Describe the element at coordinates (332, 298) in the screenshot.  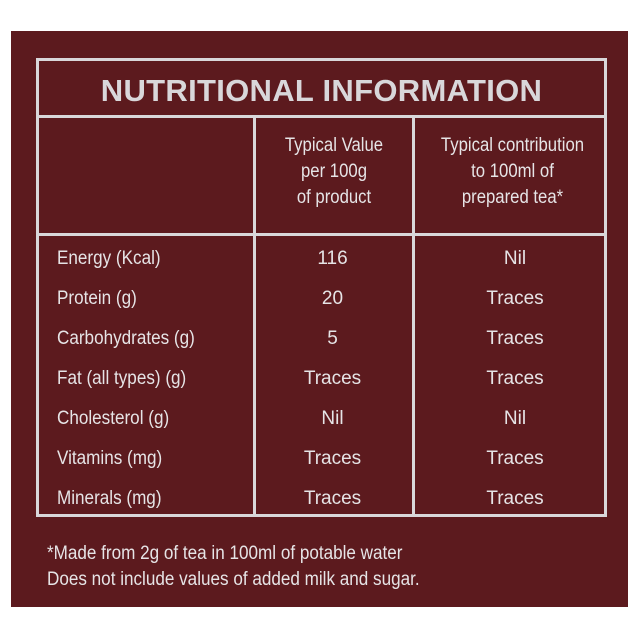
I see `nutrient-value: 20` at that location.